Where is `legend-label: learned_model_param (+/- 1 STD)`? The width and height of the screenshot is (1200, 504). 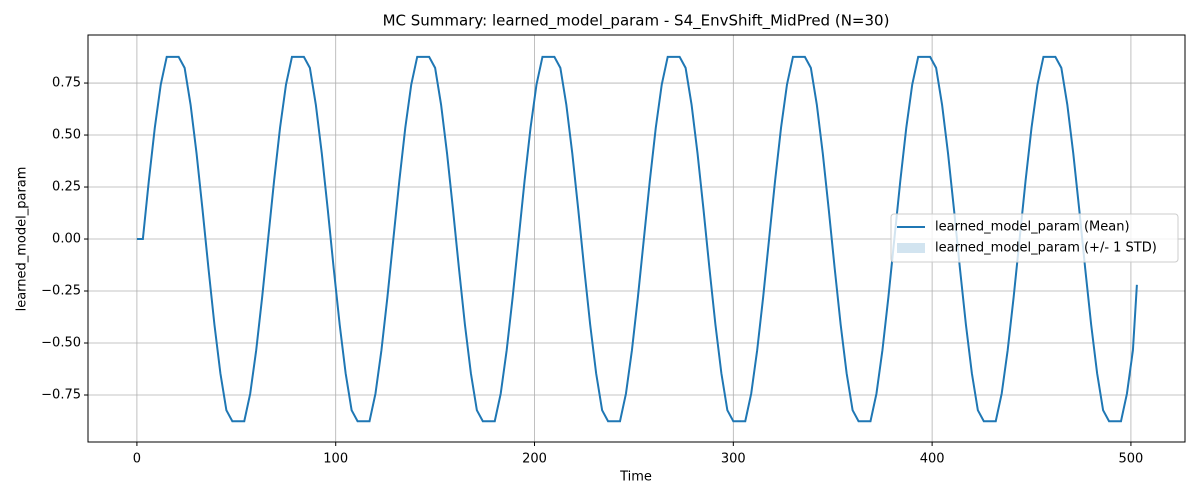 legend-label: learned_model_param (+/- 1 STD) is located at coordinates (1046, 248).